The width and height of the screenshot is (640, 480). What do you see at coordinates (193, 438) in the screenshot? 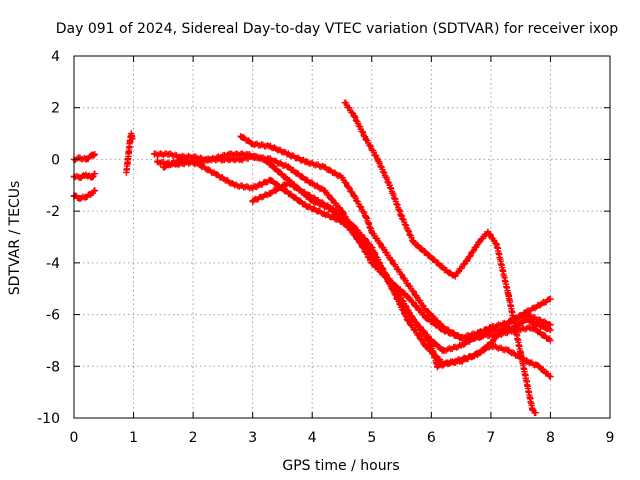
I see `x-tick-label: 2` at bounding box center [193, 438].